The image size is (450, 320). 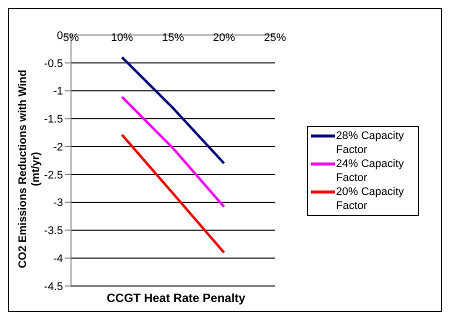 What do you see at coordinates (58, 203) in the screenshot?
I see `y-tick-label: -3` at bounding box center [58, 203].